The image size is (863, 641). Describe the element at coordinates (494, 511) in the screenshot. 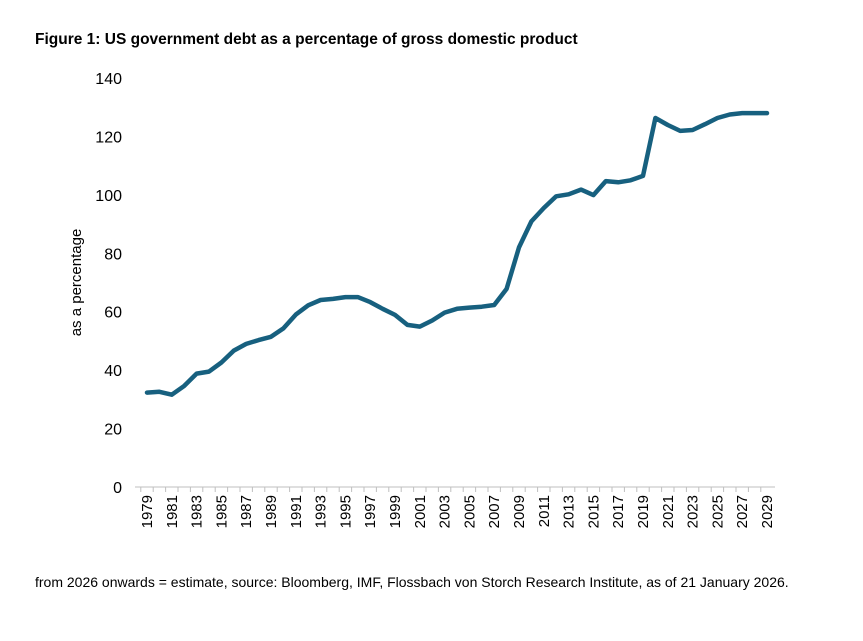

I see `x-tick-label: 2007` at that location.